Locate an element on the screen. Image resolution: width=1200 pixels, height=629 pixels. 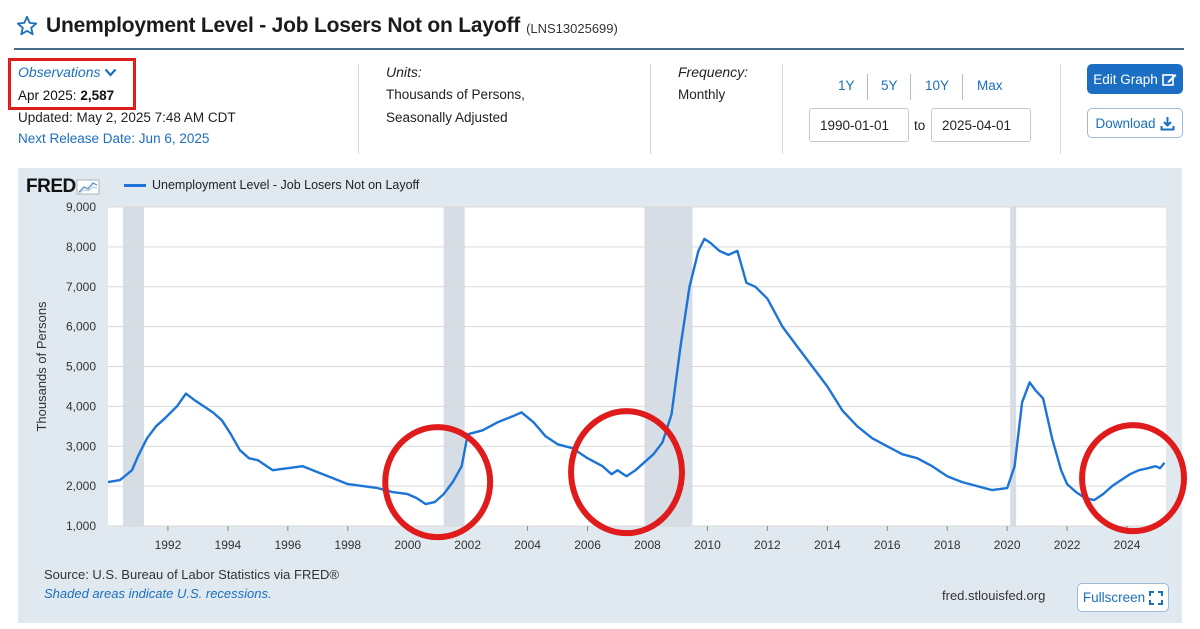
fred-logo-icon is located at coordinates (88, 187).